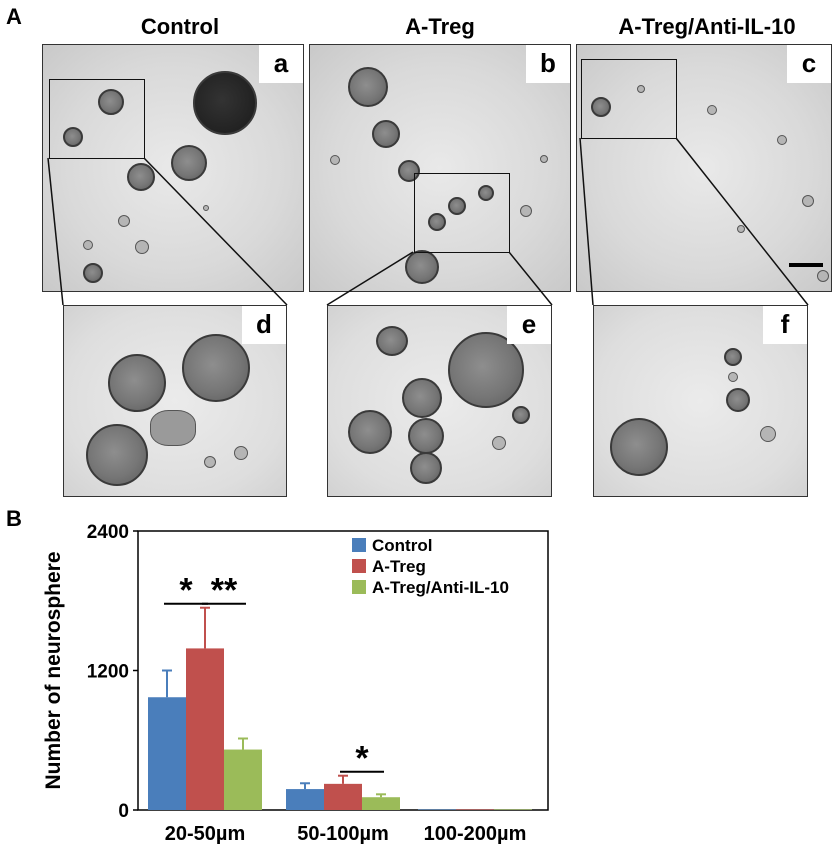 This screenshot has width=838, height=850. I want to click on micrograph-b: b, so click(440, 168).